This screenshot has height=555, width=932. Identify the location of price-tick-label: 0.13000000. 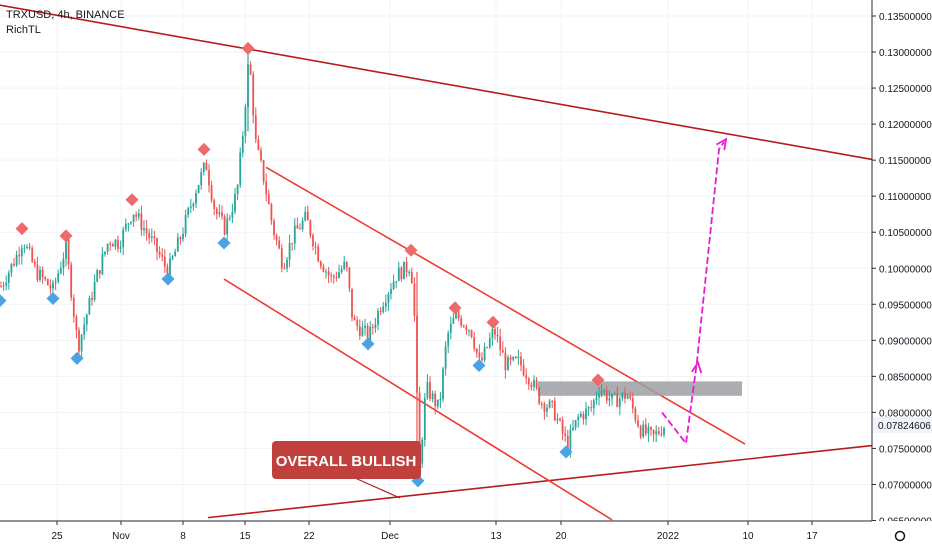
(905, 53).